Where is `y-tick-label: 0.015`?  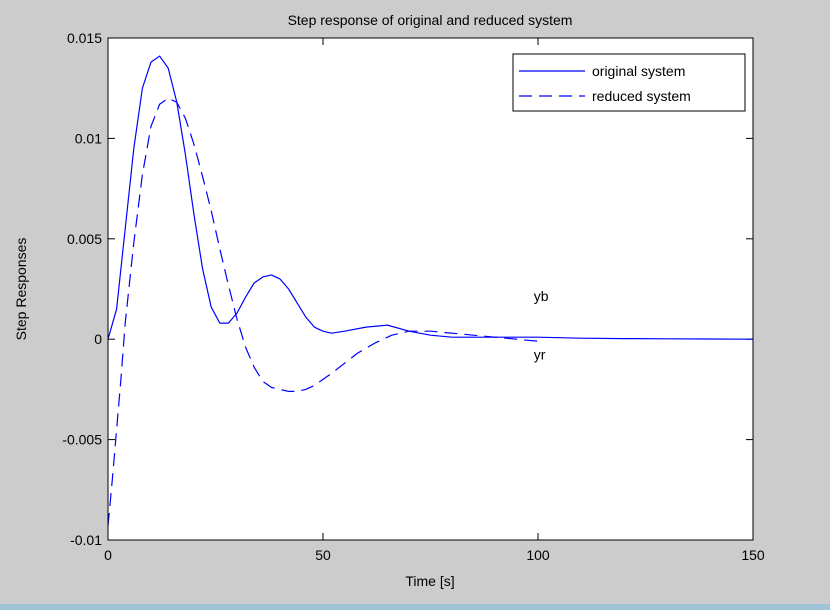 y-tick-label: 0.015 is located at coordinates (84, 38).